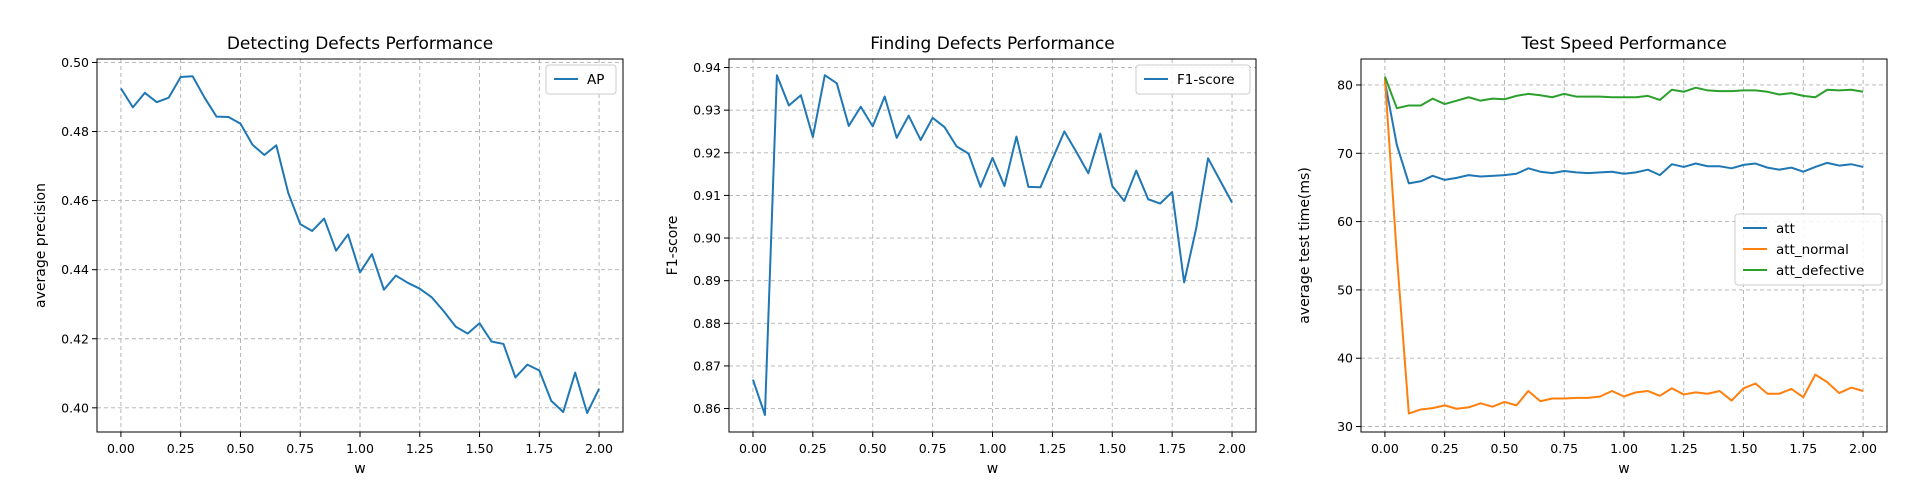  What do you see at coordinates (595, 80) in the screenshot?
I see `legend-label: AP` at bounding box center [595, 80].